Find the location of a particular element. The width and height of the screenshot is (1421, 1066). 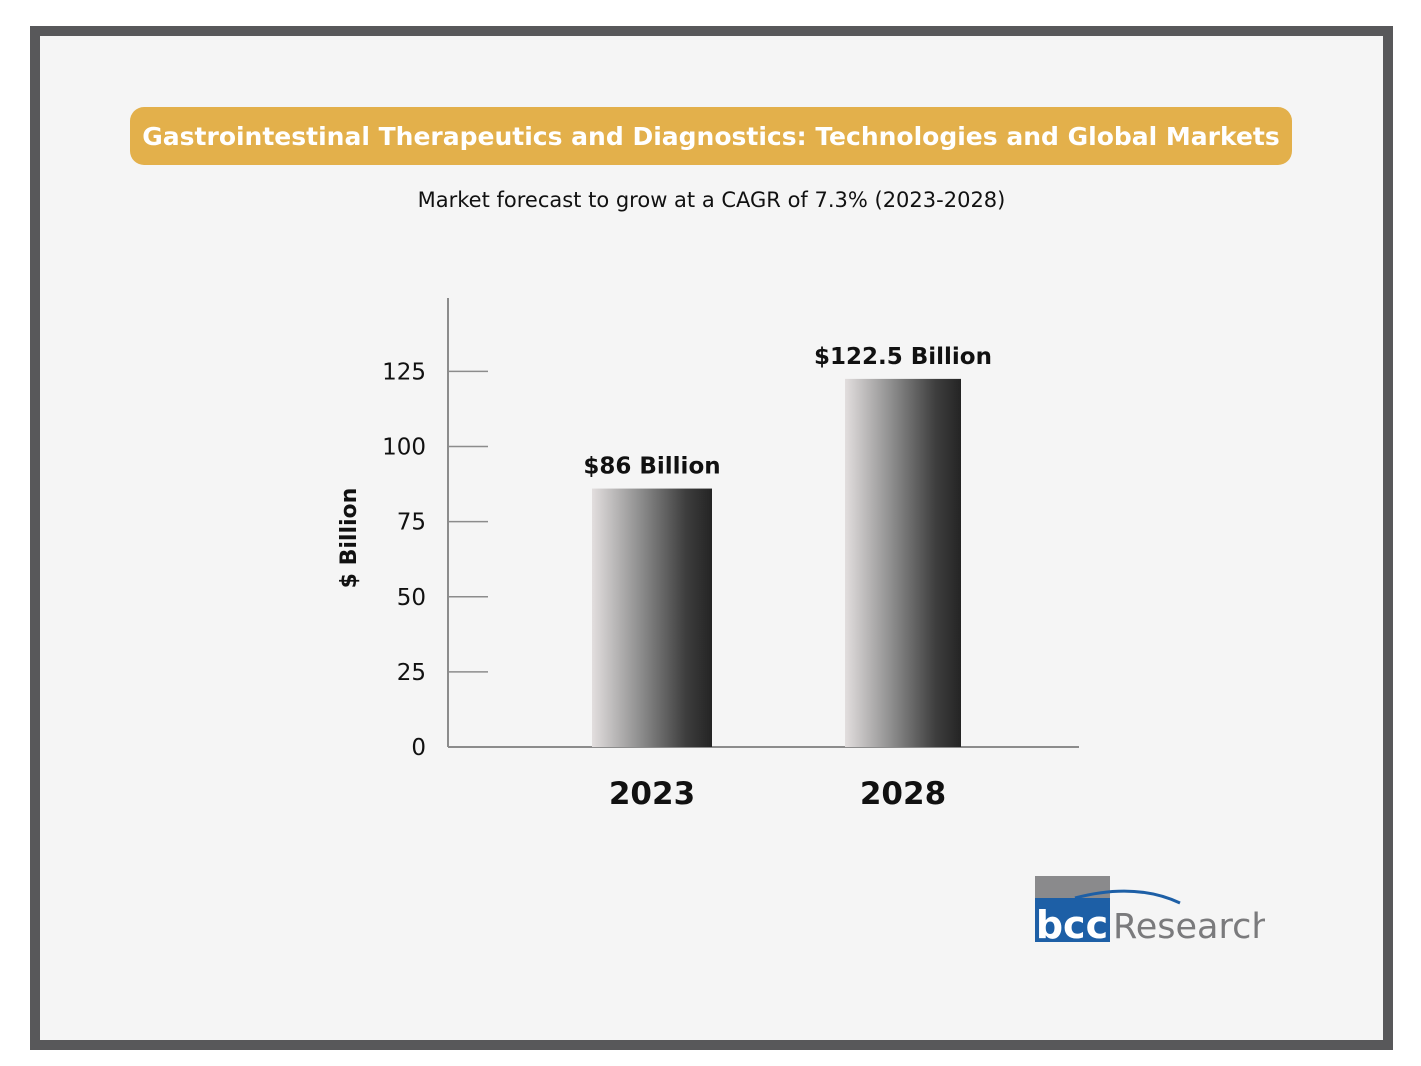

y-tick-label: 0 is located at coordinates (418, 748).